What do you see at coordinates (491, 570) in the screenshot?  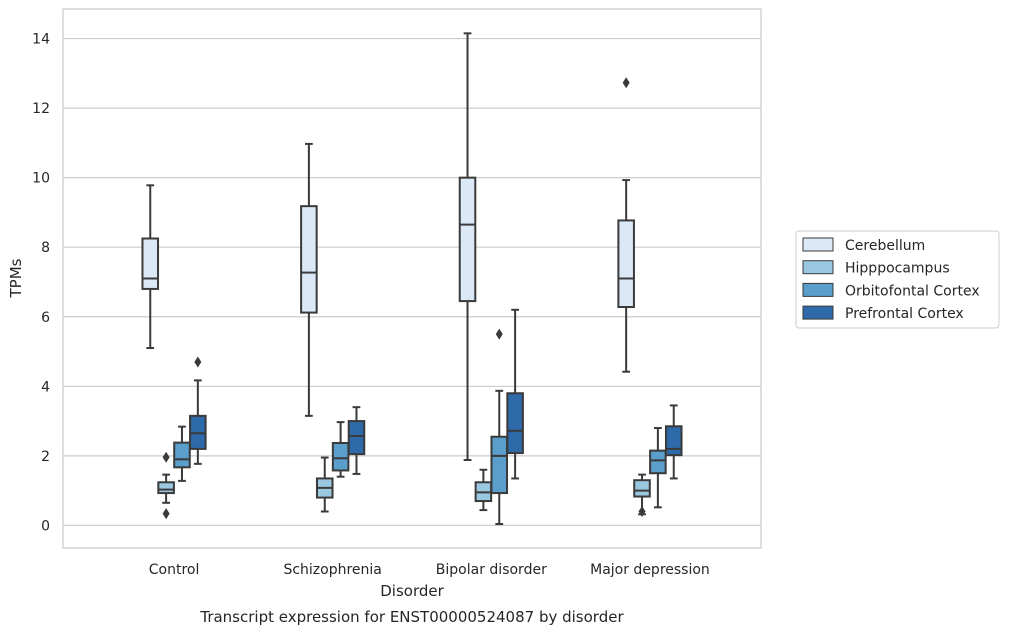 I see `x-tick-label: Bipolar disorder` at bounding box center [491, 570].